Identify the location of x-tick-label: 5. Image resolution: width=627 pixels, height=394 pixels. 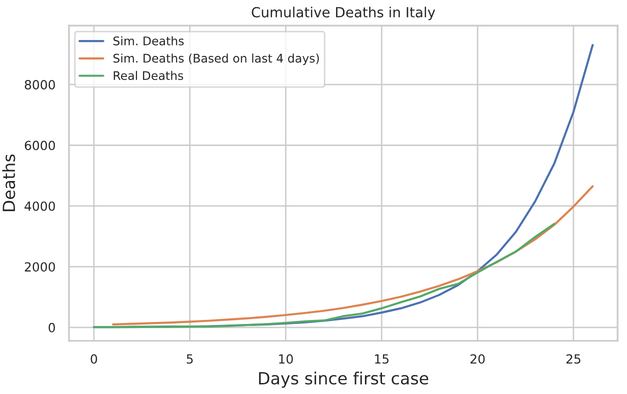
(189, 359).